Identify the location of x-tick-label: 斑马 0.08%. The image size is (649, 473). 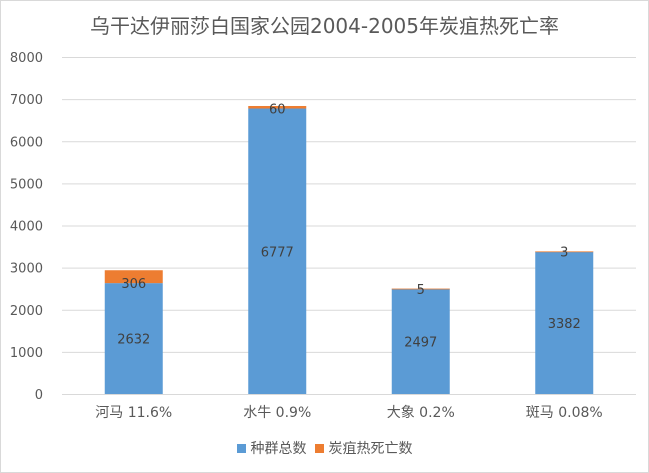
(564, 413).